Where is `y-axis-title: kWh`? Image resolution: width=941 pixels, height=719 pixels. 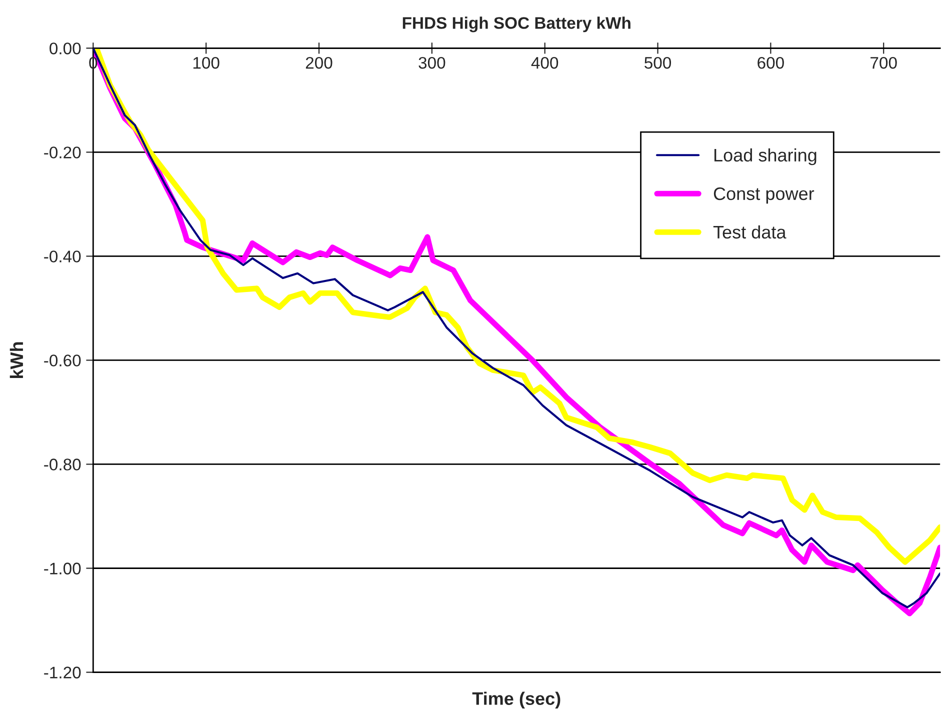 y-axis-title: kWh is located at coordinates (16, 360).